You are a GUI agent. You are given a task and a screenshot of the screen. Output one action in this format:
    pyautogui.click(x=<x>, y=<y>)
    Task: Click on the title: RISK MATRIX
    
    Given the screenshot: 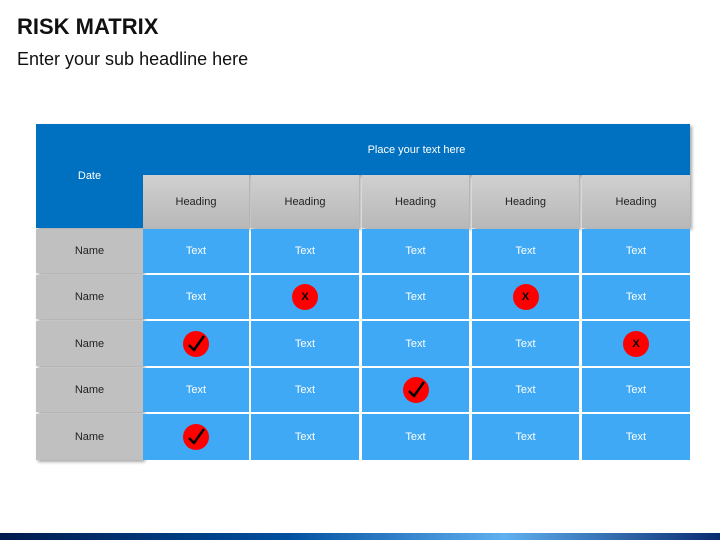 What is the action you would take?
    pyautogui.click(x=88, y=26)
    